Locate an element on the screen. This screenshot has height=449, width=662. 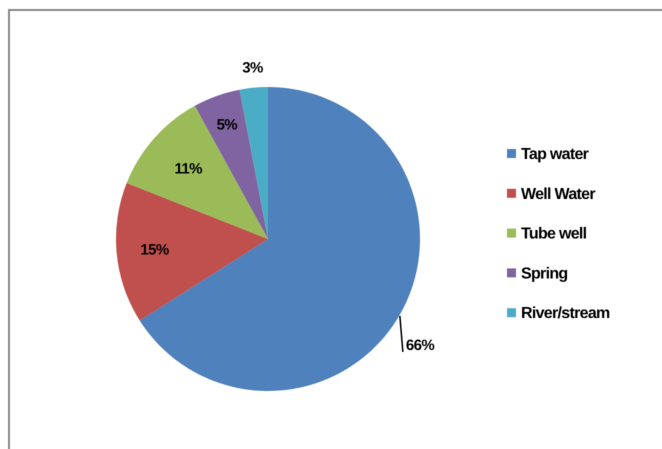
legend-label: Spring is located at coordinates (544, 273).